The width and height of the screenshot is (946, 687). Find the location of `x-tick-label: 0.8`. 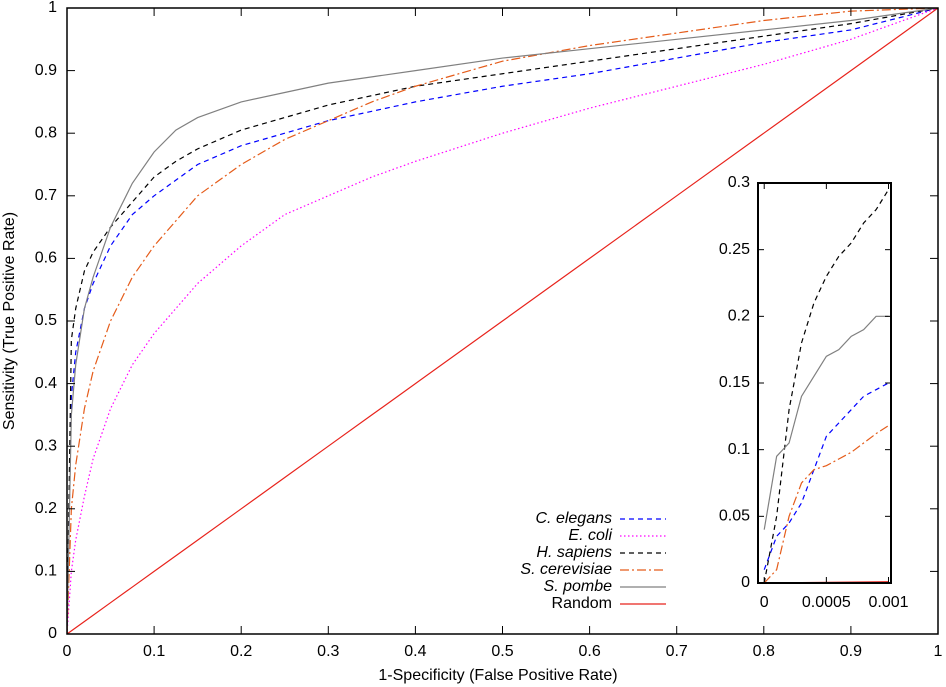

x-tick-label: 0.8 is located at coordinates (764, 651).